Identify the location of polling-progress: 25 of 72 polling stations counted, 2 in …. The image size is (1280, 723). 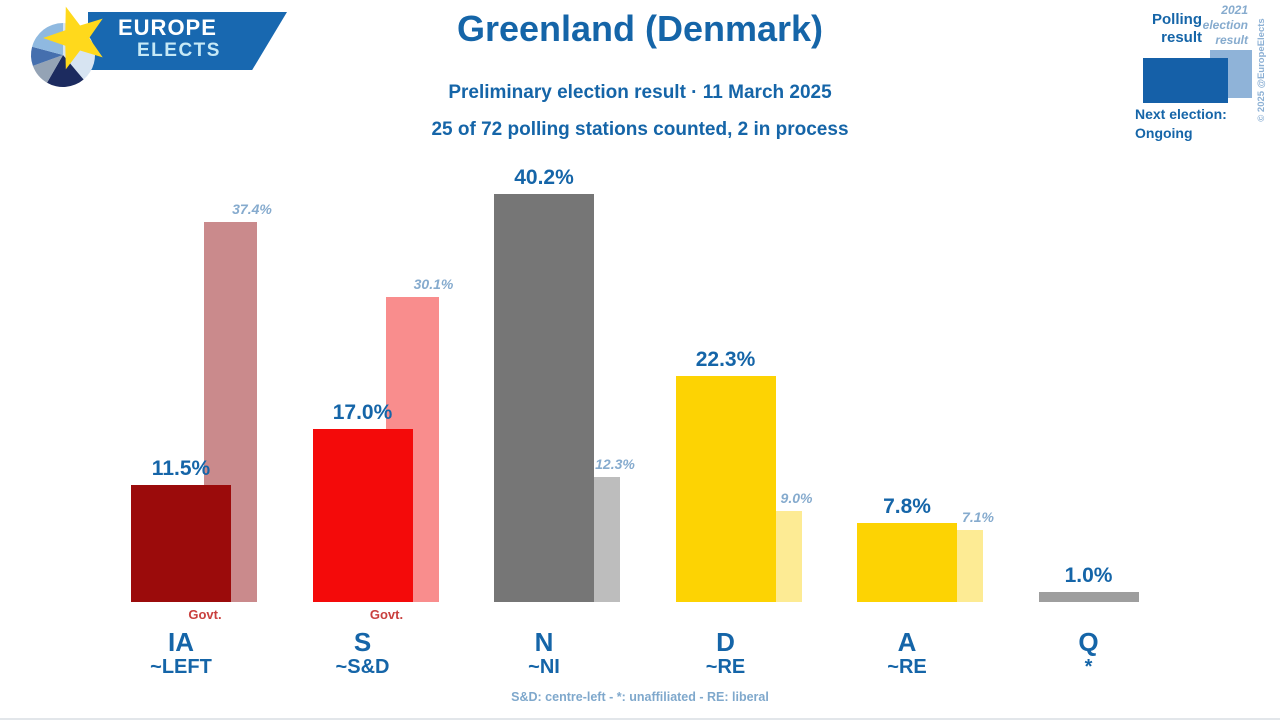
(640, 129).